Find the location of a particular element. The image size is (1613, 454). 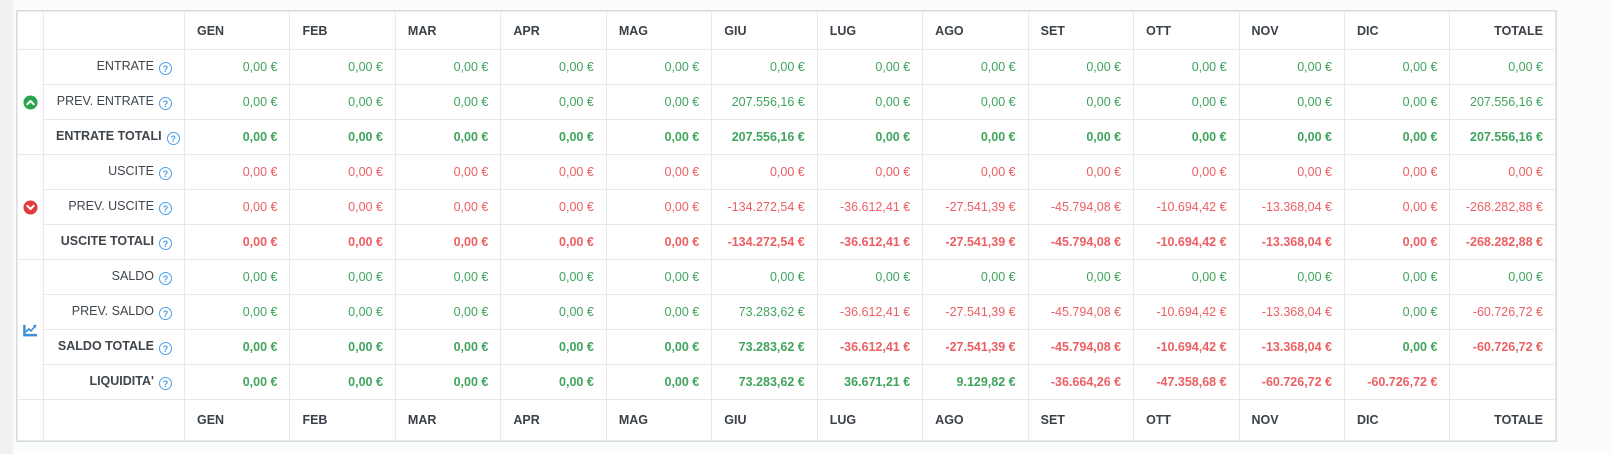

row-label: USCITE TOTALI? is located at coordinates (114, 242).